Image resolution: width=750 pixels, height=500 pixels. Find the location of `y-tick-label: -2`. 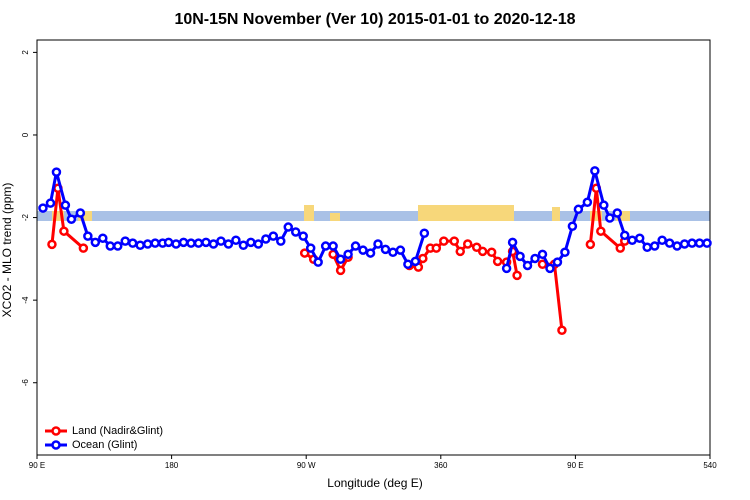

y-tick-label: -2 is located at coordinates (25, 217).